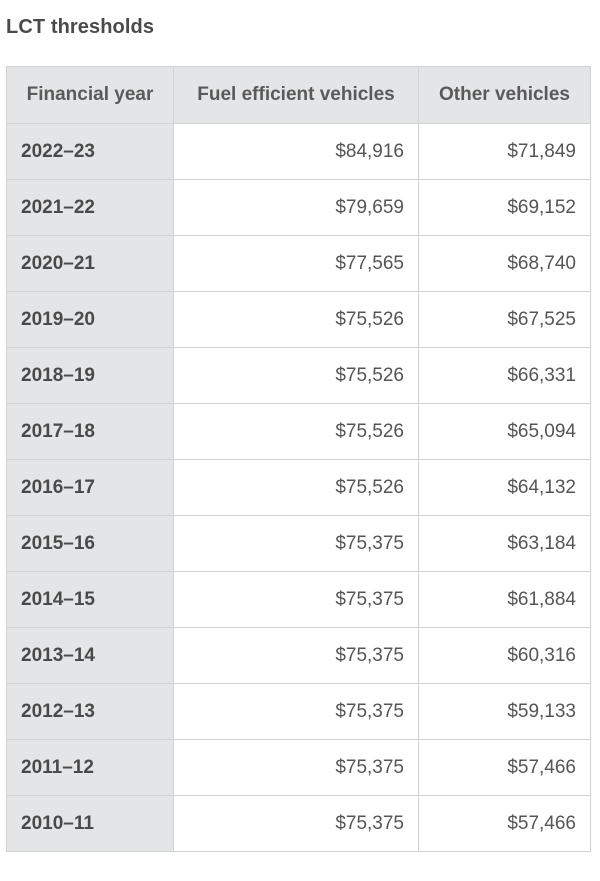 Image resolution: width=600 pixels, height=881 pixels. I want to click on table-row: 2011–12 $75,375 $57,466, so click(298, 767).